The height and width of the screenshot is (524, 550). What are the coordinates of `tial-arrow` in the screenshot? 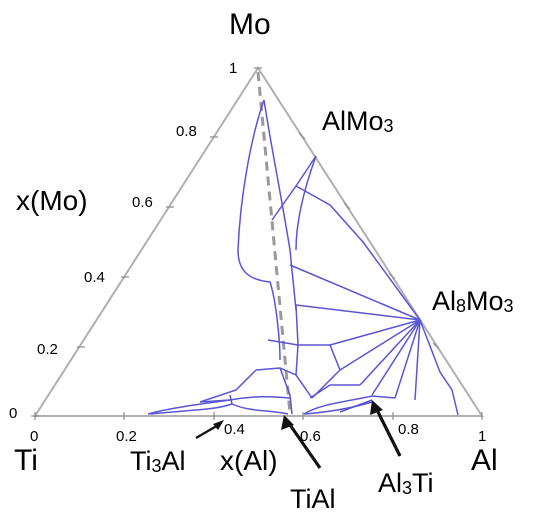 It's located at (301, 442).